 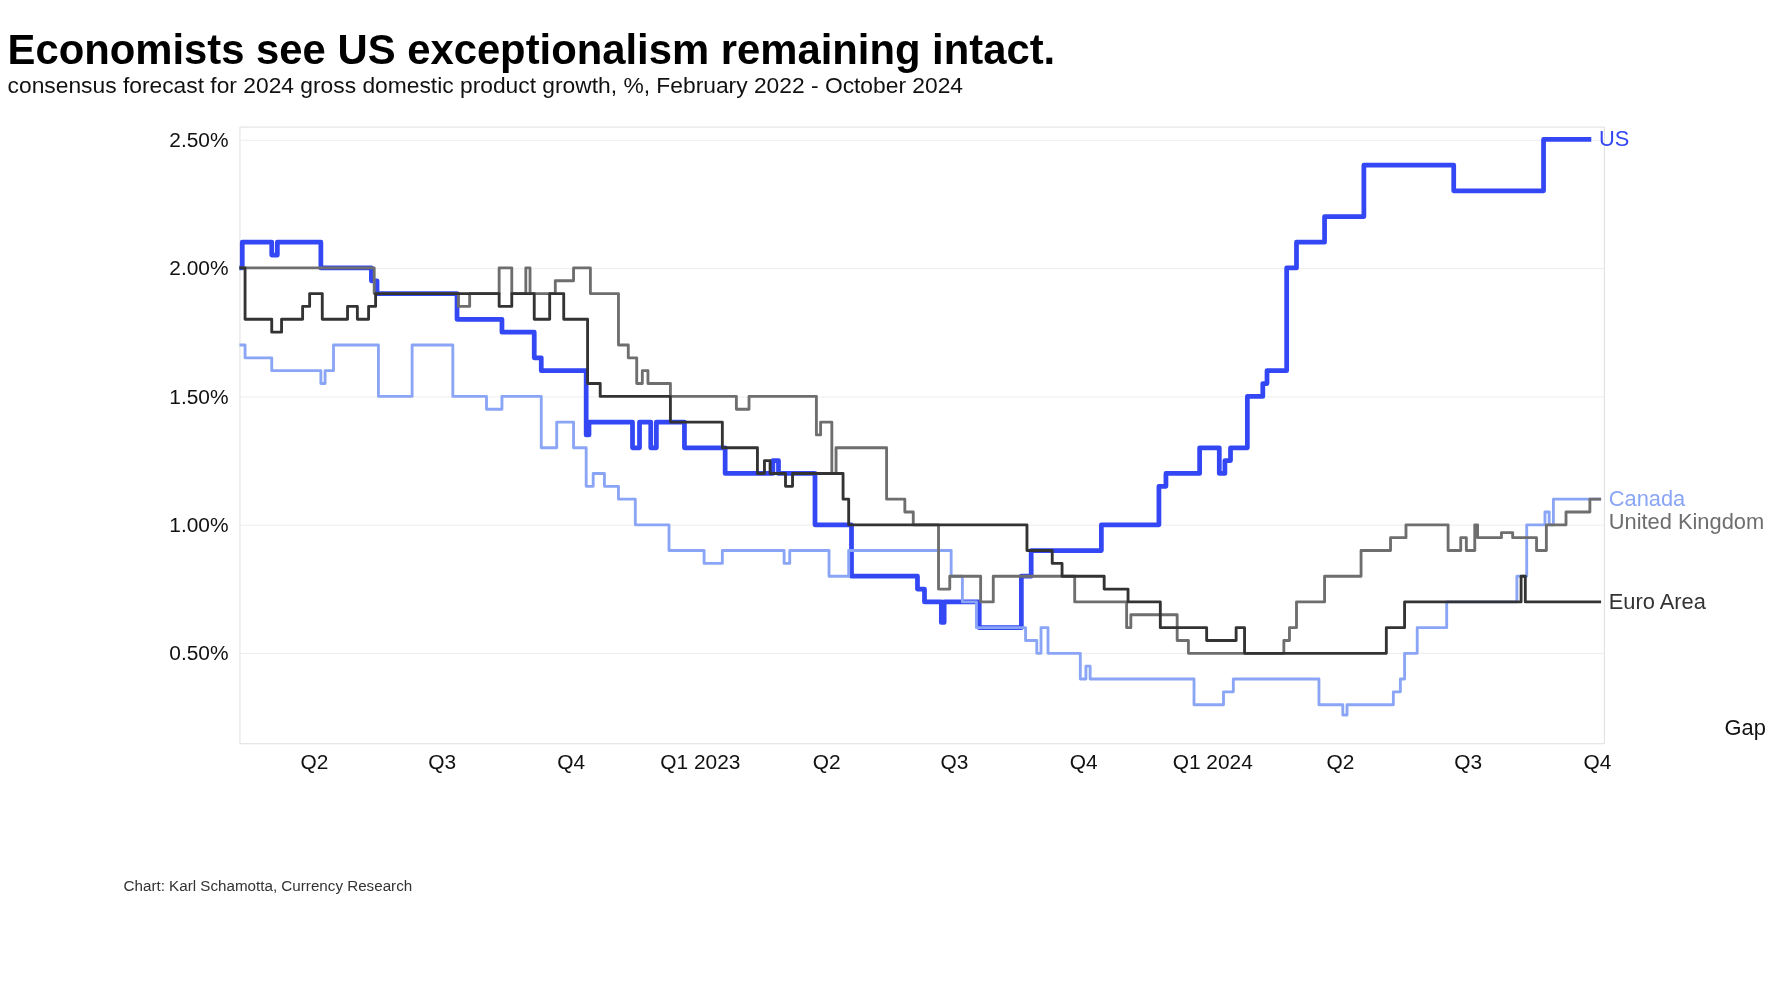 I want to click on y-tick-label: 2.00%, so click(x=199, y=268).